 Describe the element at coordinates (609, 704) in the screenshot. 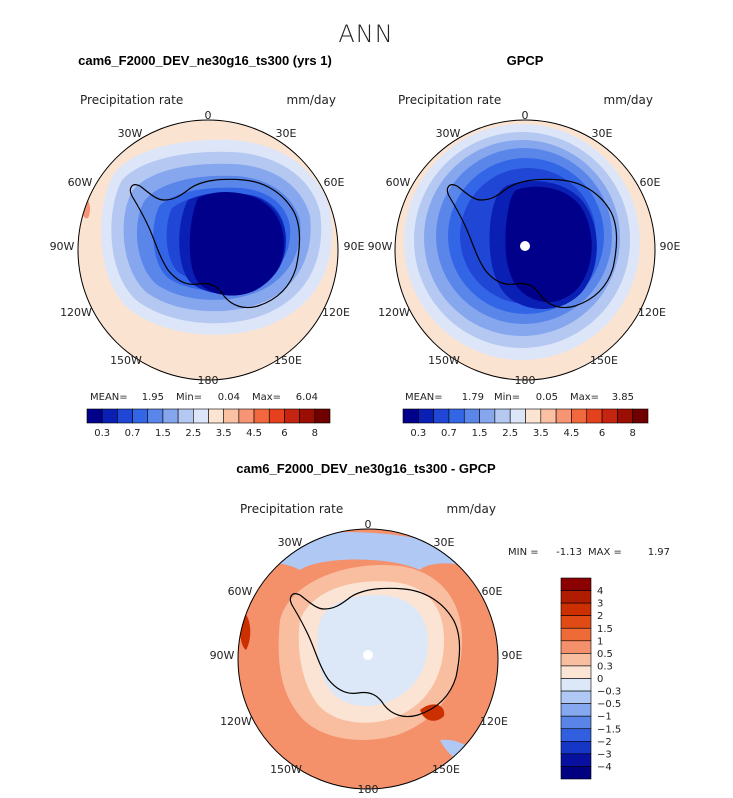

I see `colorbar-tick-label: −0.5` at that location.